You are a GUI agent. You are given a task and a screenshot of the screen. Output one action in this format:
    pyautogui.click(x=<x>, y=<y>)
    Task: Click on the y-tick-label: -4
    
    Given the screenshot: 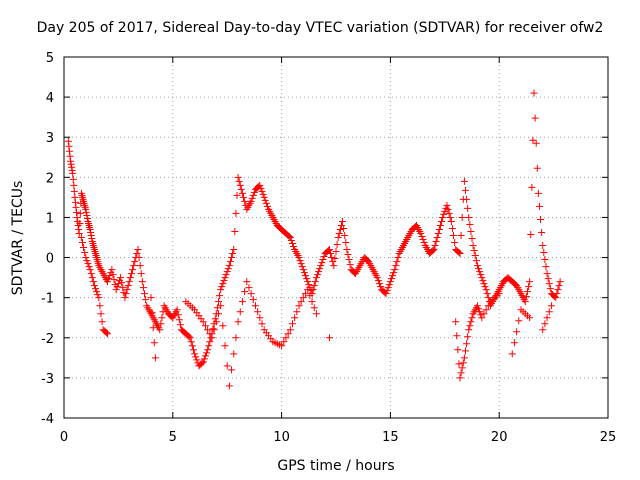 What is the action you would take?
    pyautogui.click(x=47, y=419)
    